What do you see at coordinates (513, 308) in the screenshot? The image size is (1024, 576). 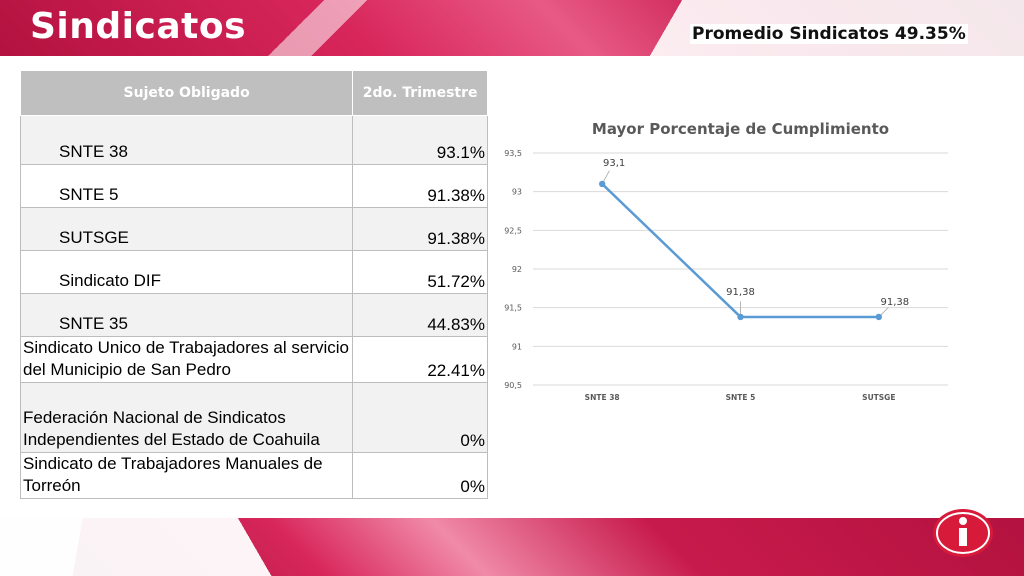 I see `y-tick-label: 91,5` at bounding box center [513, 308].